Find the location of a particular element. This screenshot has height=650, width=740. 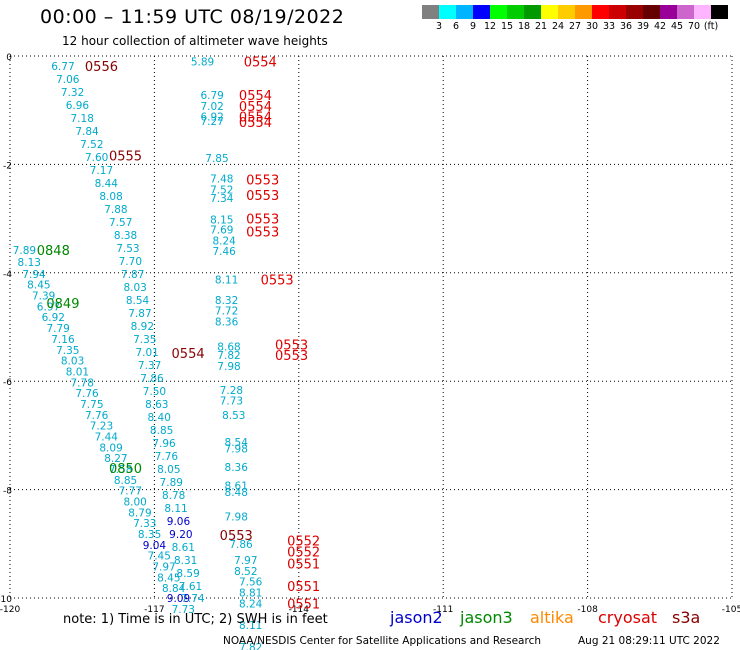

swh-value: 7.61 is located at coordinates (190, 587).